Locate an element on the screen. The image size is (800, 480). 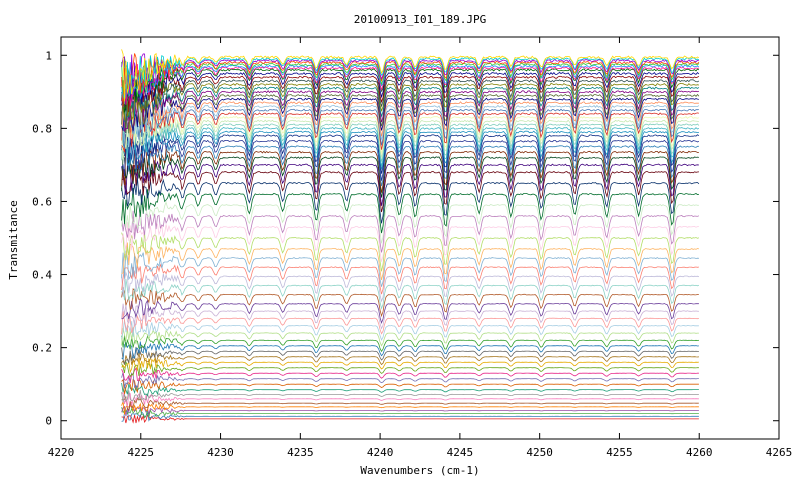
x-tick-label: 4255 is located at coordinates (619, 452).